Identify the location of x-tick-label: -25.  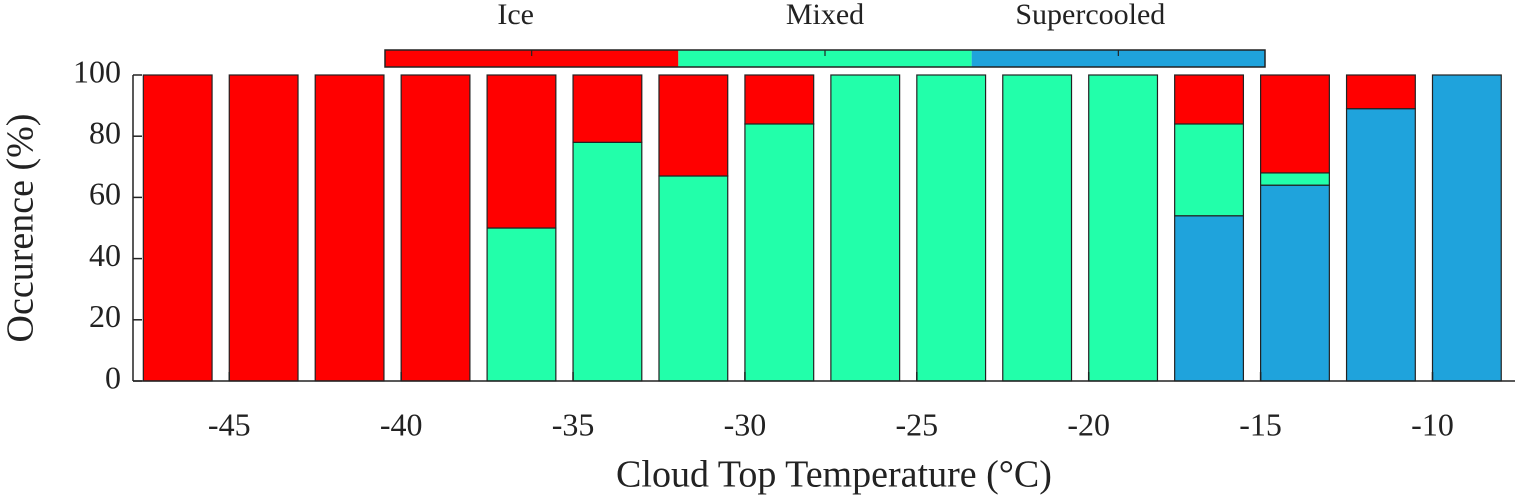
(916, 424).